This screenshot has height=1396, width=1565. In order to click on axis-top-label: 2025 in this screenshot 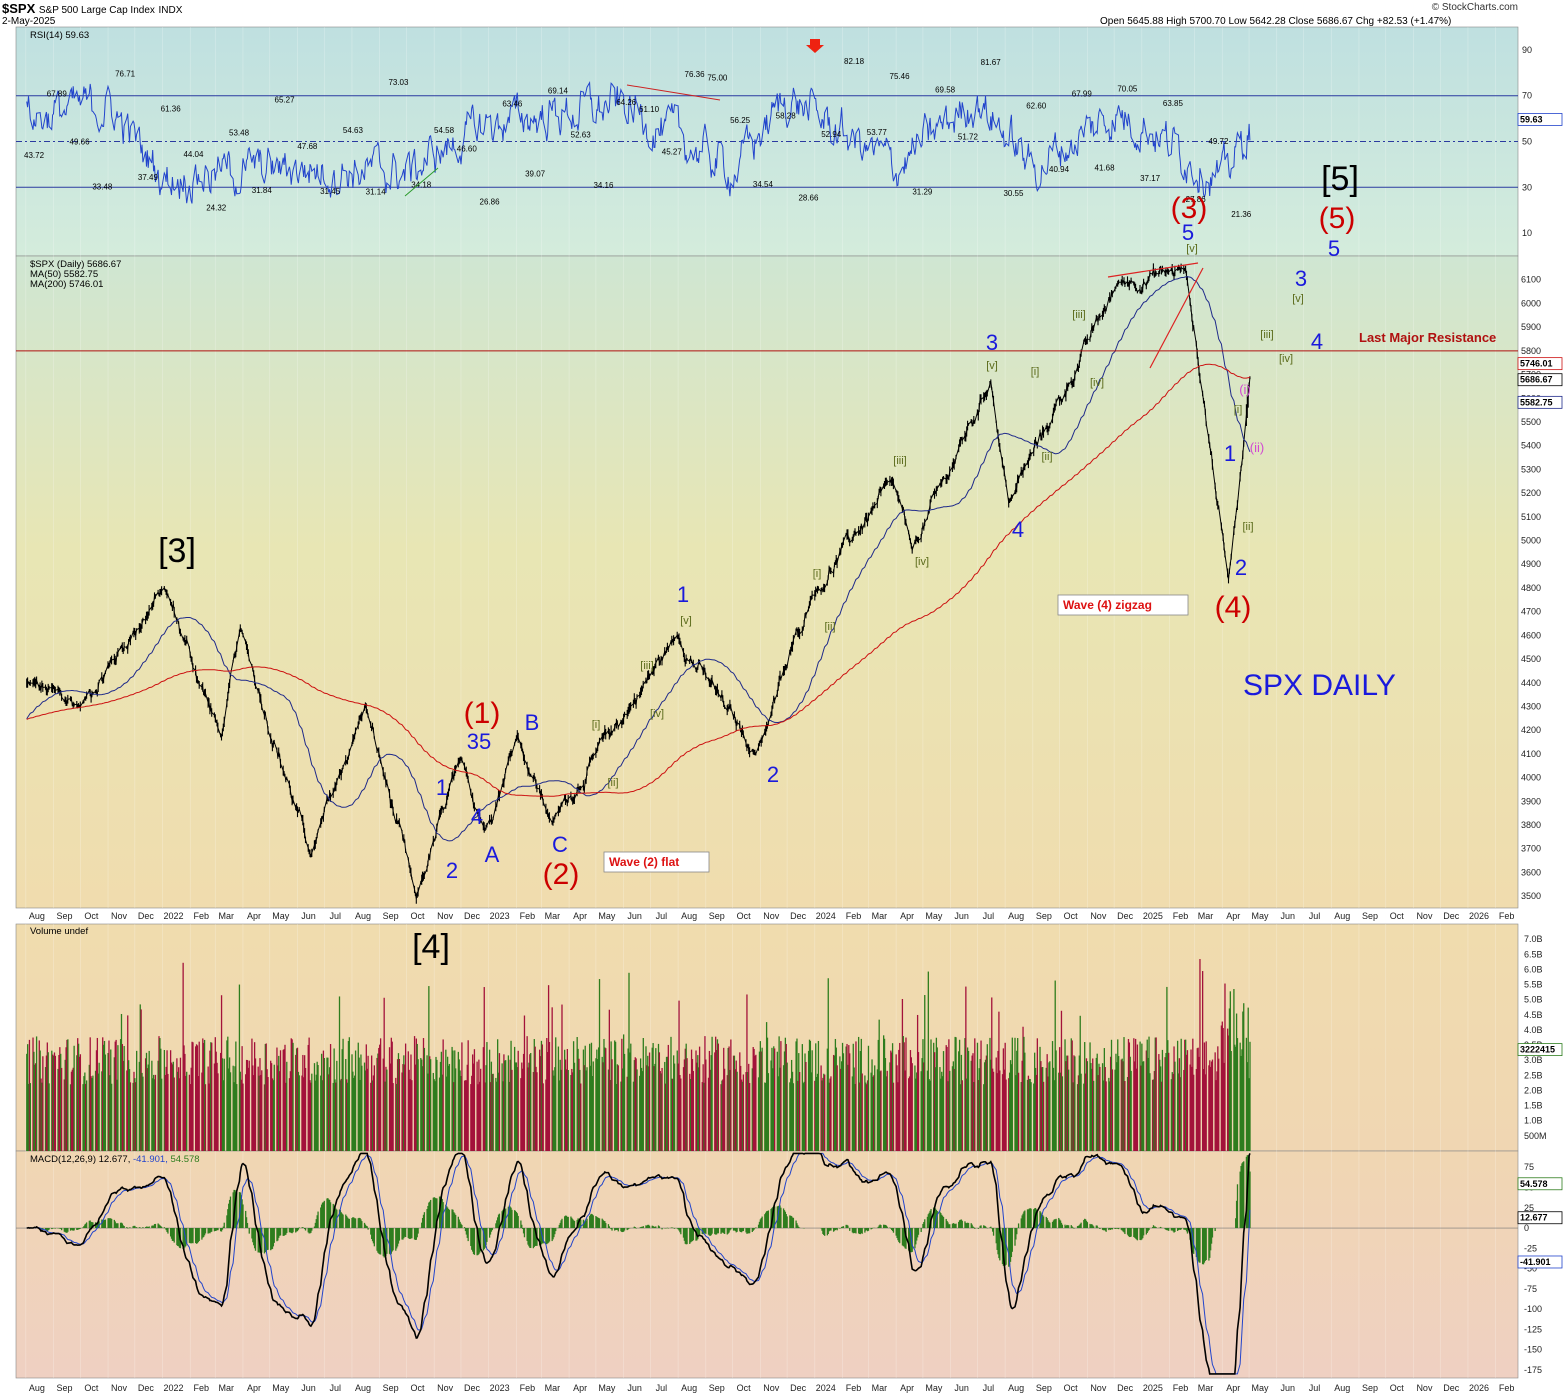, I will do `click(1153, 916)`.